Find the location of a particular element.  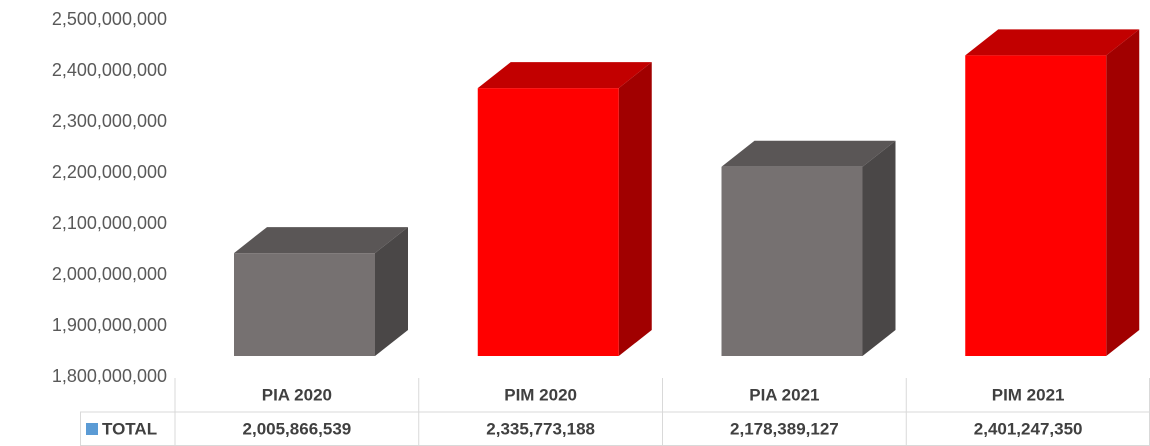

y-tick-label: 1,800,000,000 is located at coordinates (109, 376).